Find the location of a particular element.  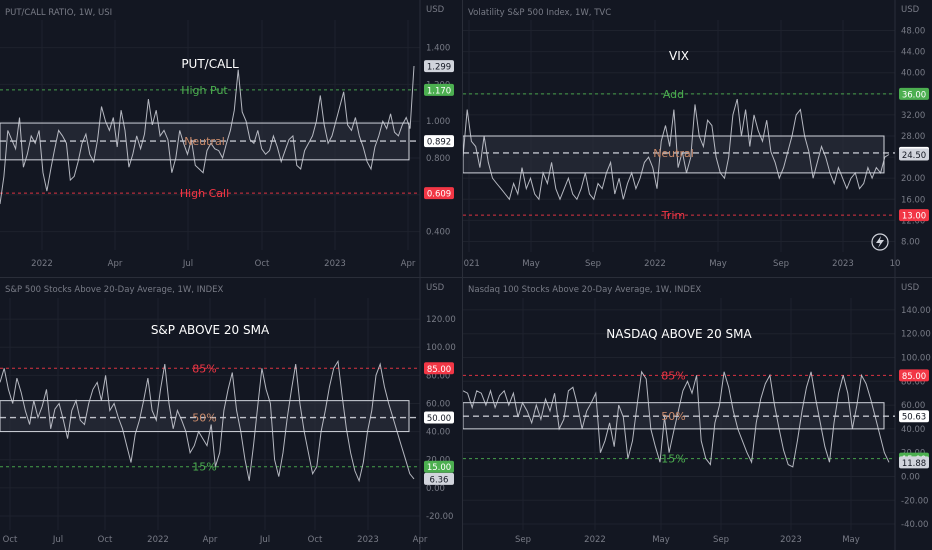

neutral-band is located at coordinates (674, 154).